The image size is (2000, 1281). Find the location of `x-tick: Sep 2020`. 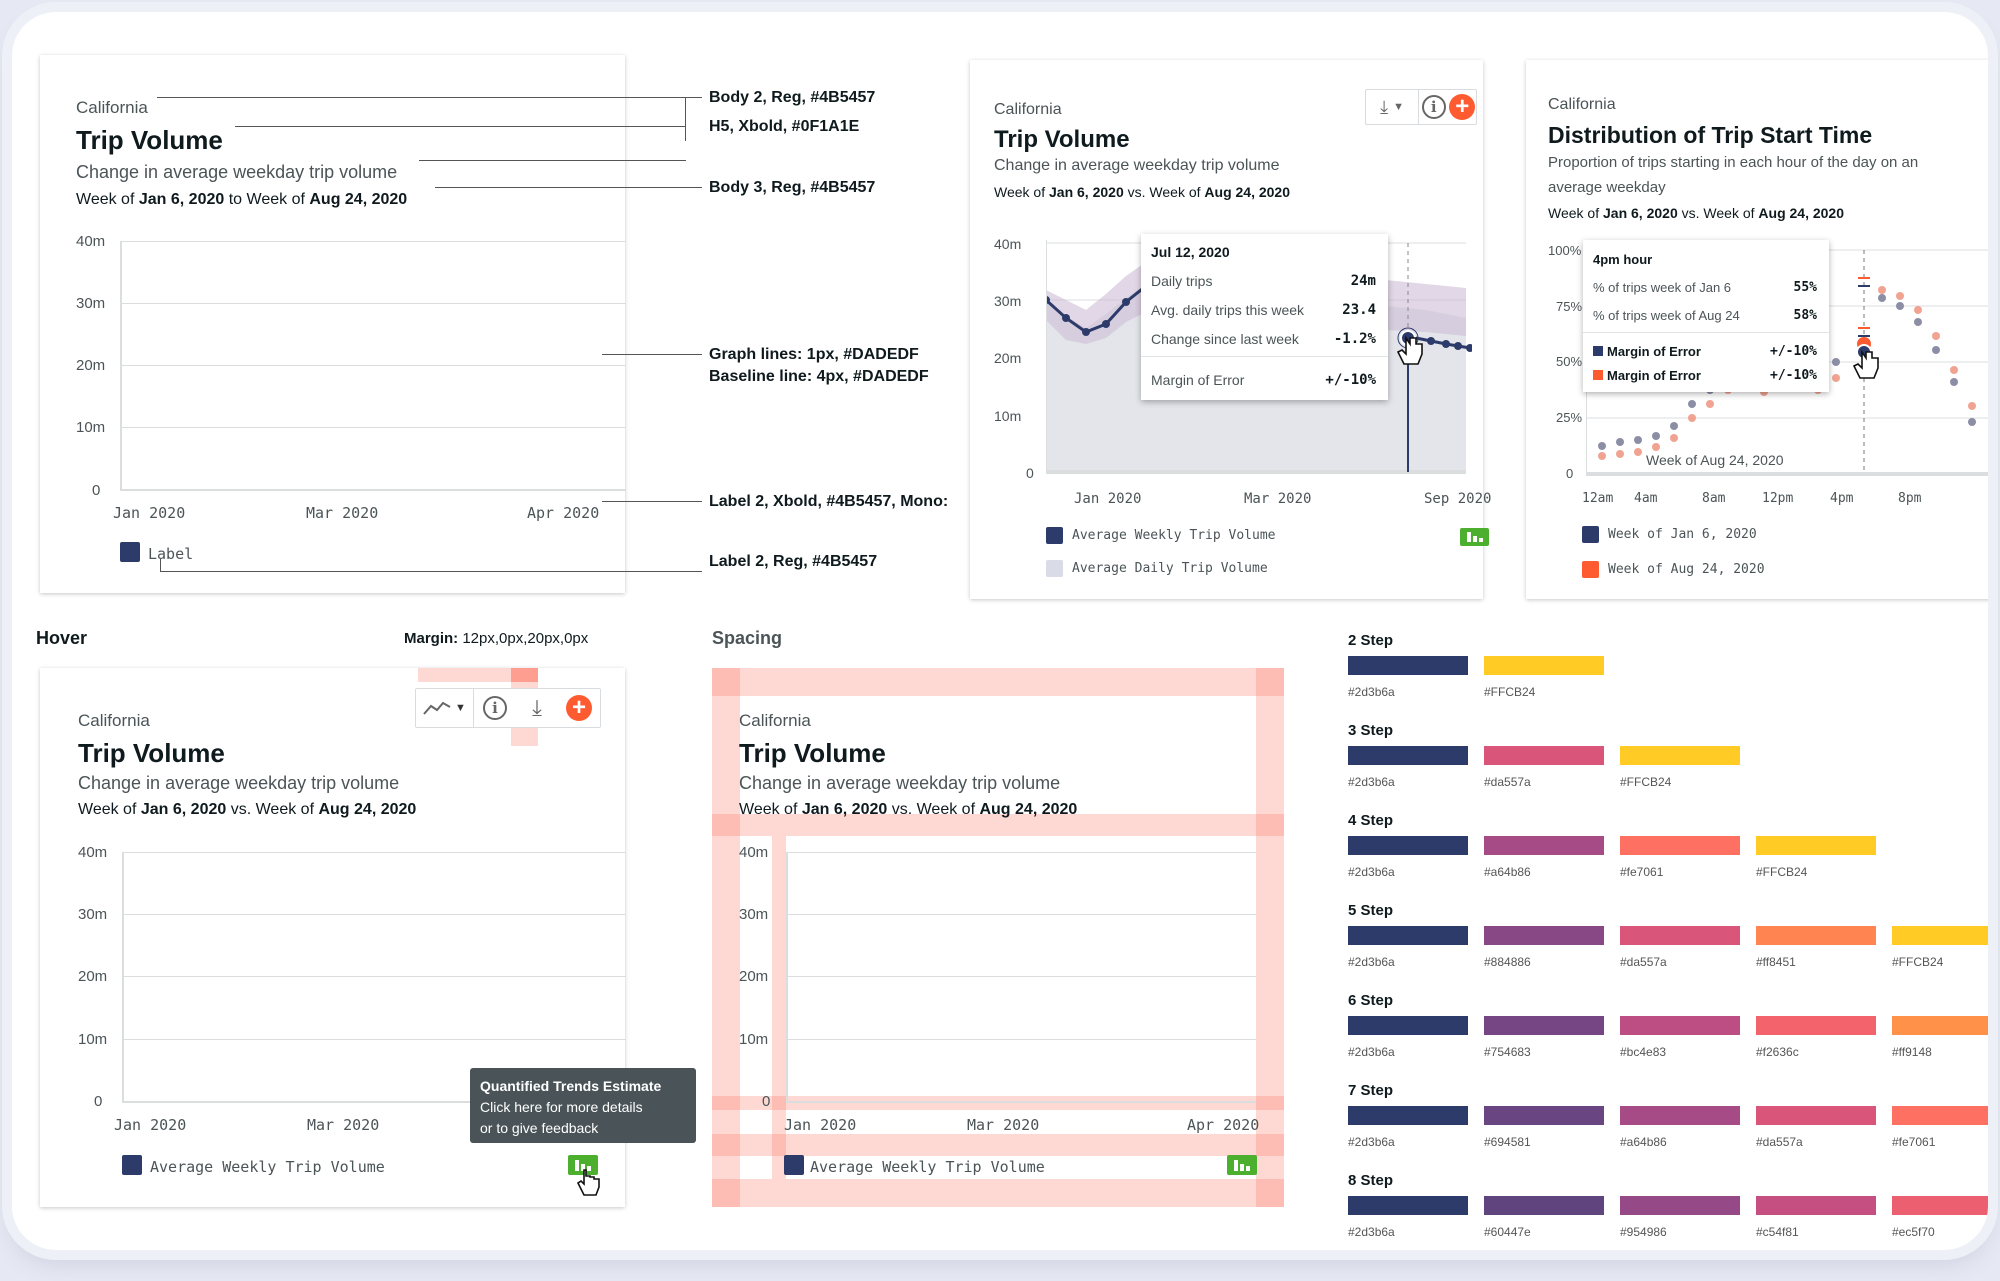

x-tick: Sep 2020 is located at coordinates (1458, 499).